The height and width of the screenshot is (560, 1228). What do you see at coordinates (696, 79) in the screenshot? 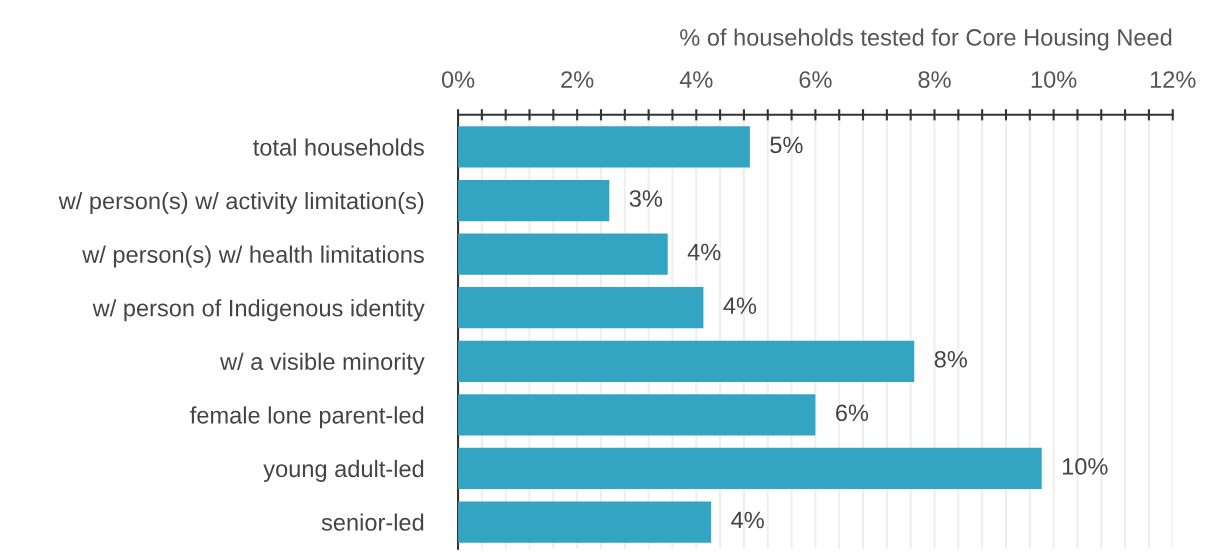
I see `x-tick-label: 4%` at bounding box center [696, 79].